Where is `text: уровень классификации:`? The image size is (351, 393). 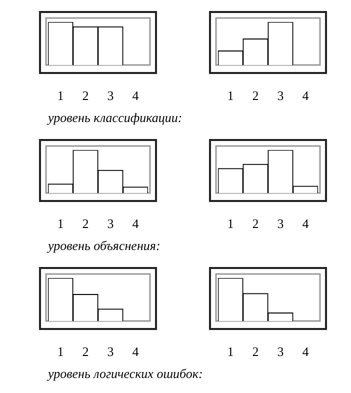
text: уровень классификации: is located at coordinates (115, 118).